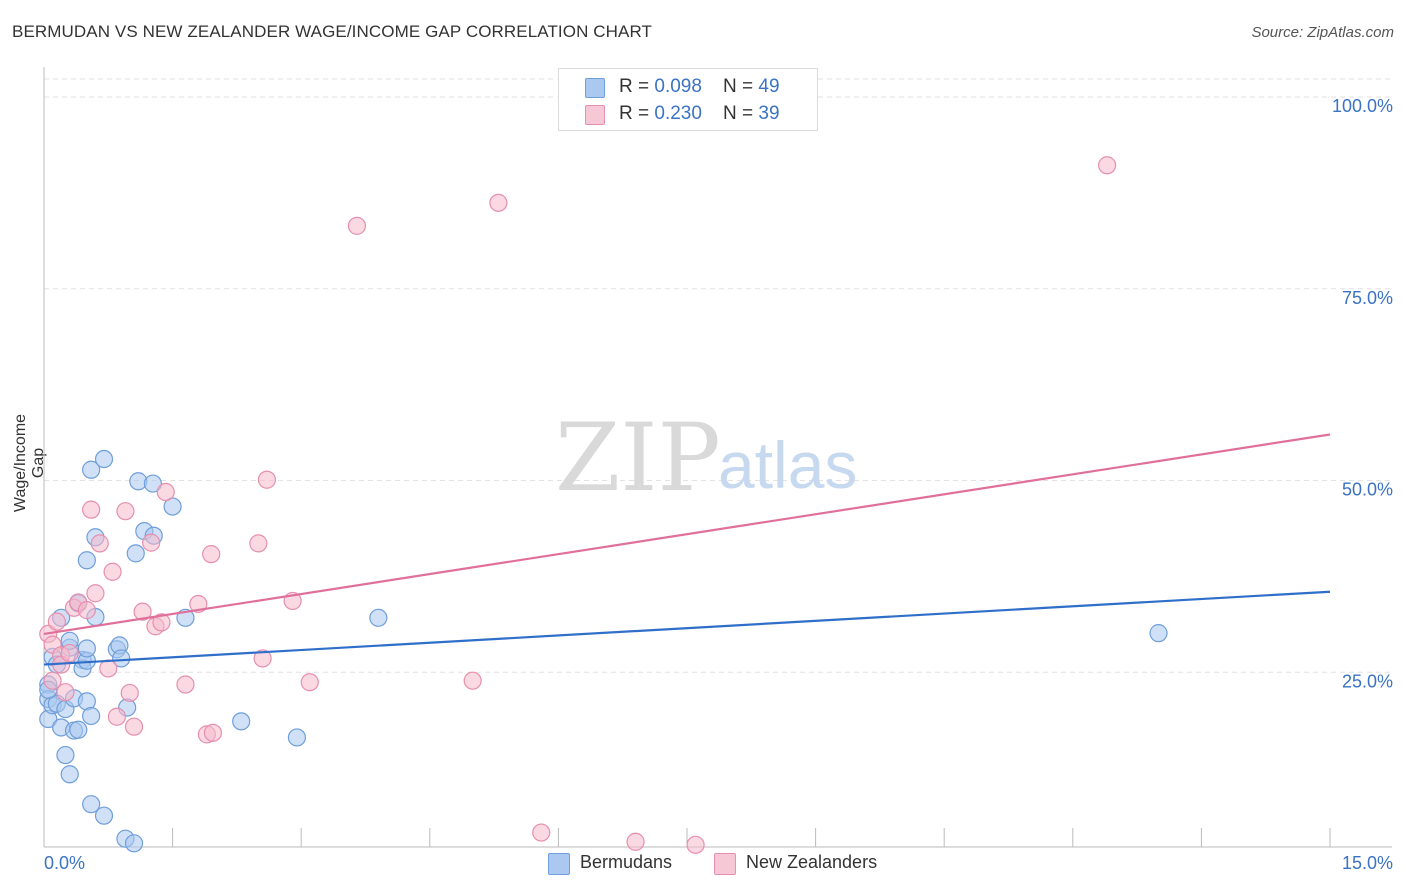 The height and width of the screenshot is (892, 1406). What do you see at coordinates (787, 465) in the screenshot?
I see `watermark-atlas: atlas` at bounding box center [787, 465].